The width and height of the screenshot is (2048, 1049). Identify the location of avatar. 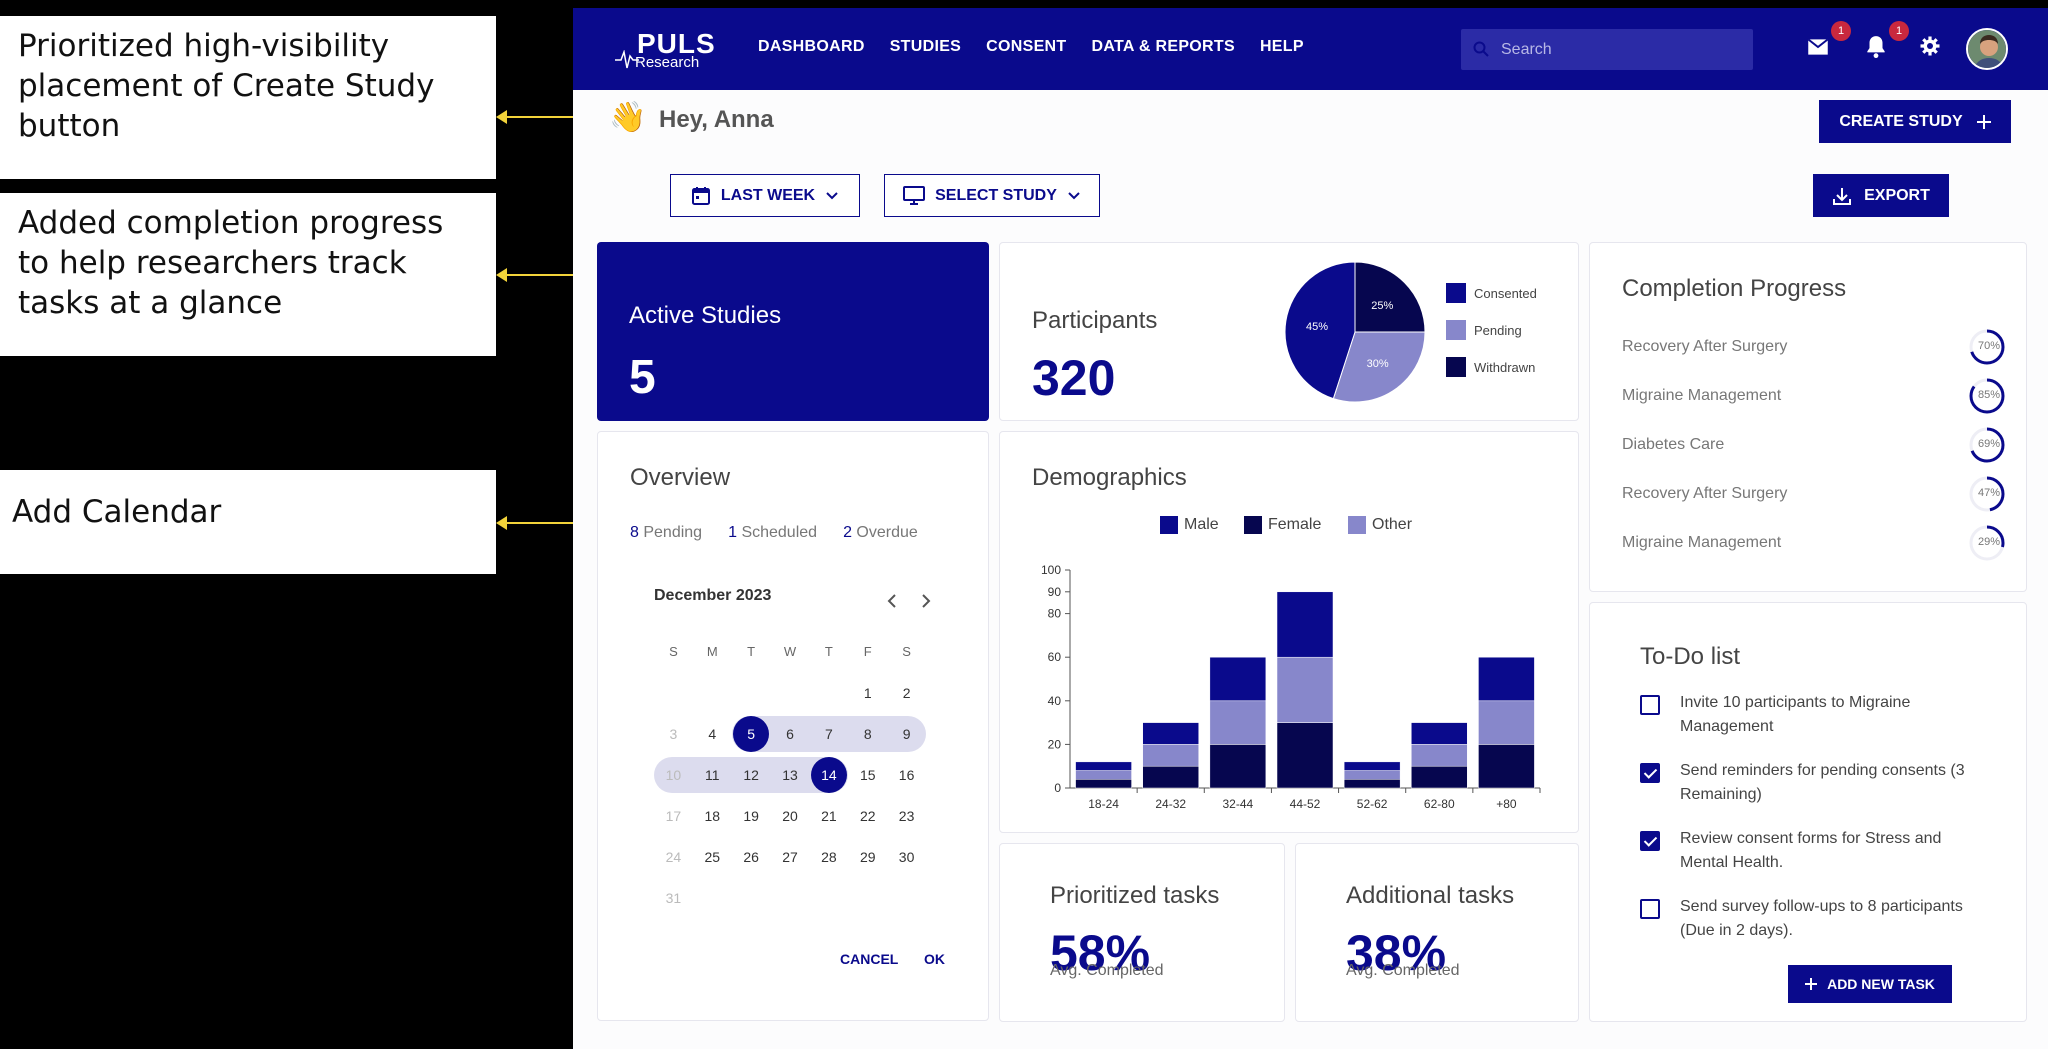
(1987, 49).